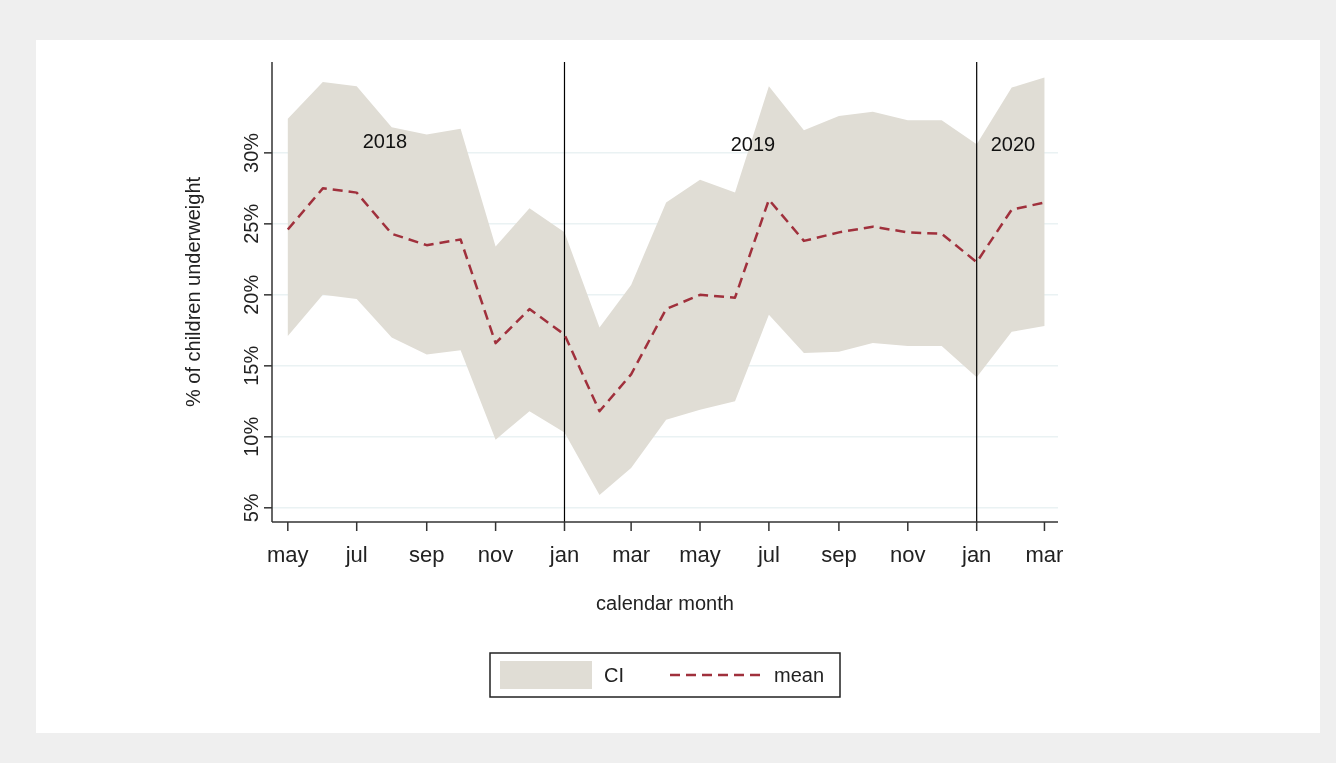 The image size is (1336, 763). I want to click on y-tick-label: 15%, so click(251, 365).